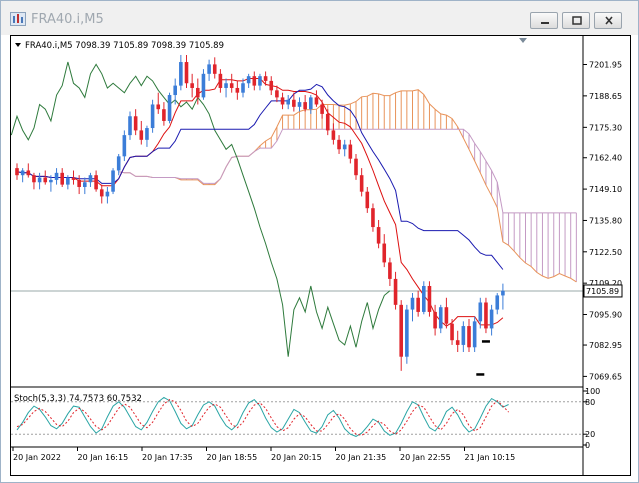  I want to click on close-button, so click(608, 20).